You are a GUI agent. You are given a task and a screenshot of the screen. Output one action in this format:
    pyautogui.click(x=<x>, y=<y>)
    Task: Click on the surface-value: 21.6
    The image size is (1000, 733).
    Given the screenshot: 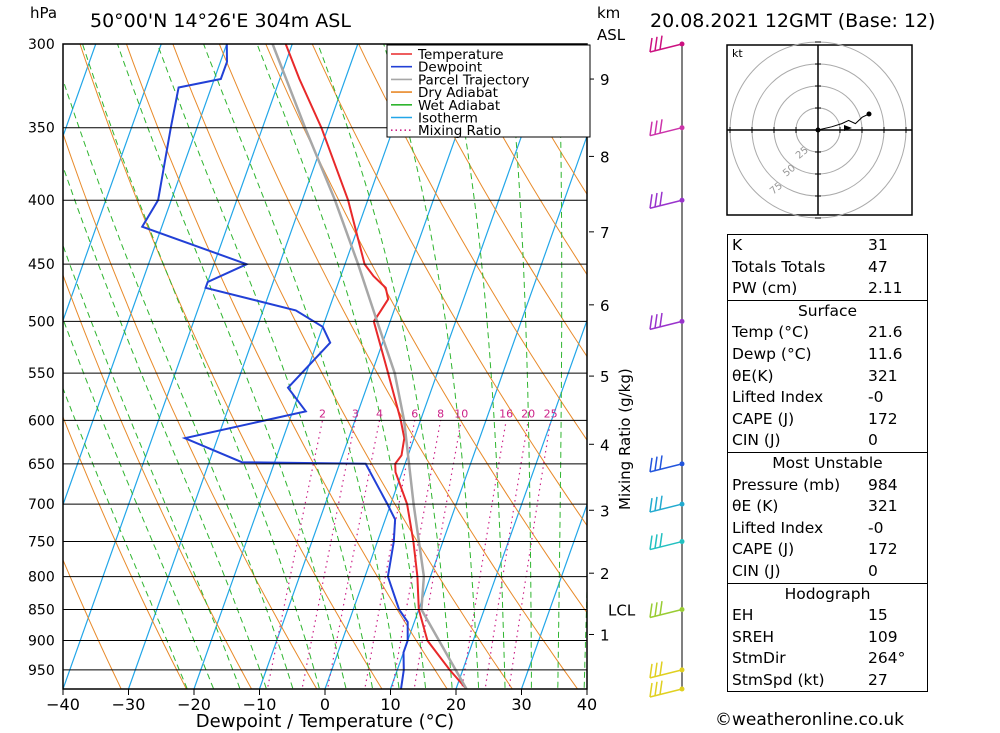 What is the action you would take?
    pyautogui.click(x=885, y=332)
    